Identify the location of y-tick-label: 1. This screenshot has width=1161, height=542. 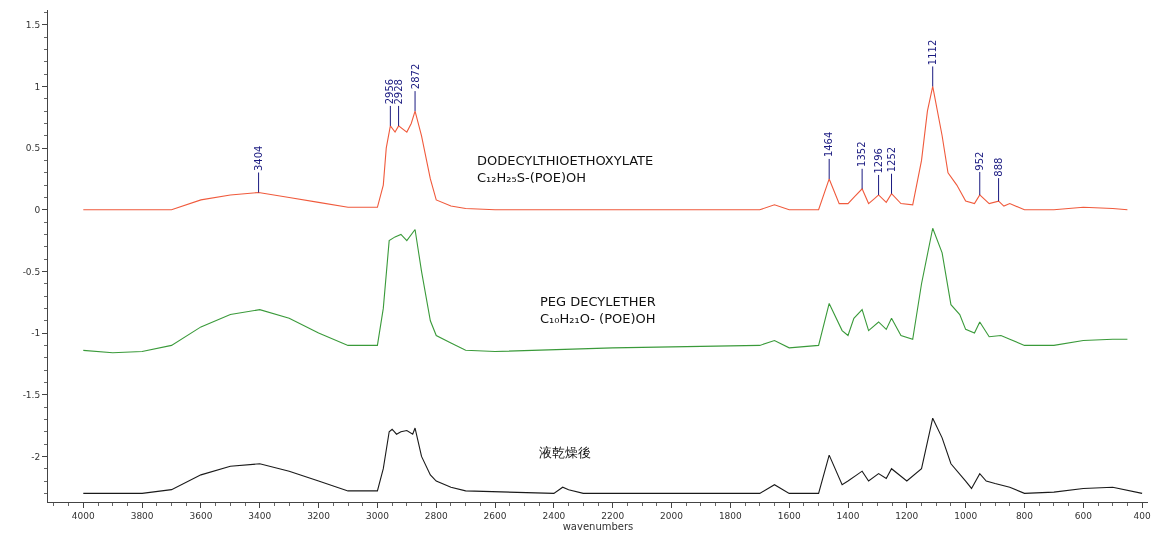
(37, 86).